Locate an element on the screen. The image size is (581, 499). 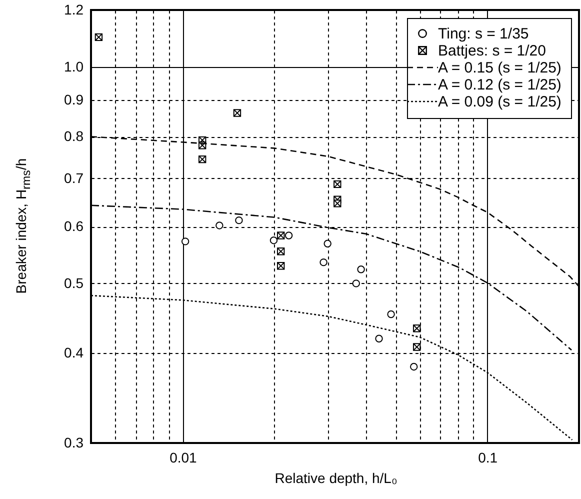
x-tick-label: 0.1 is located at coordinates (488, 458).